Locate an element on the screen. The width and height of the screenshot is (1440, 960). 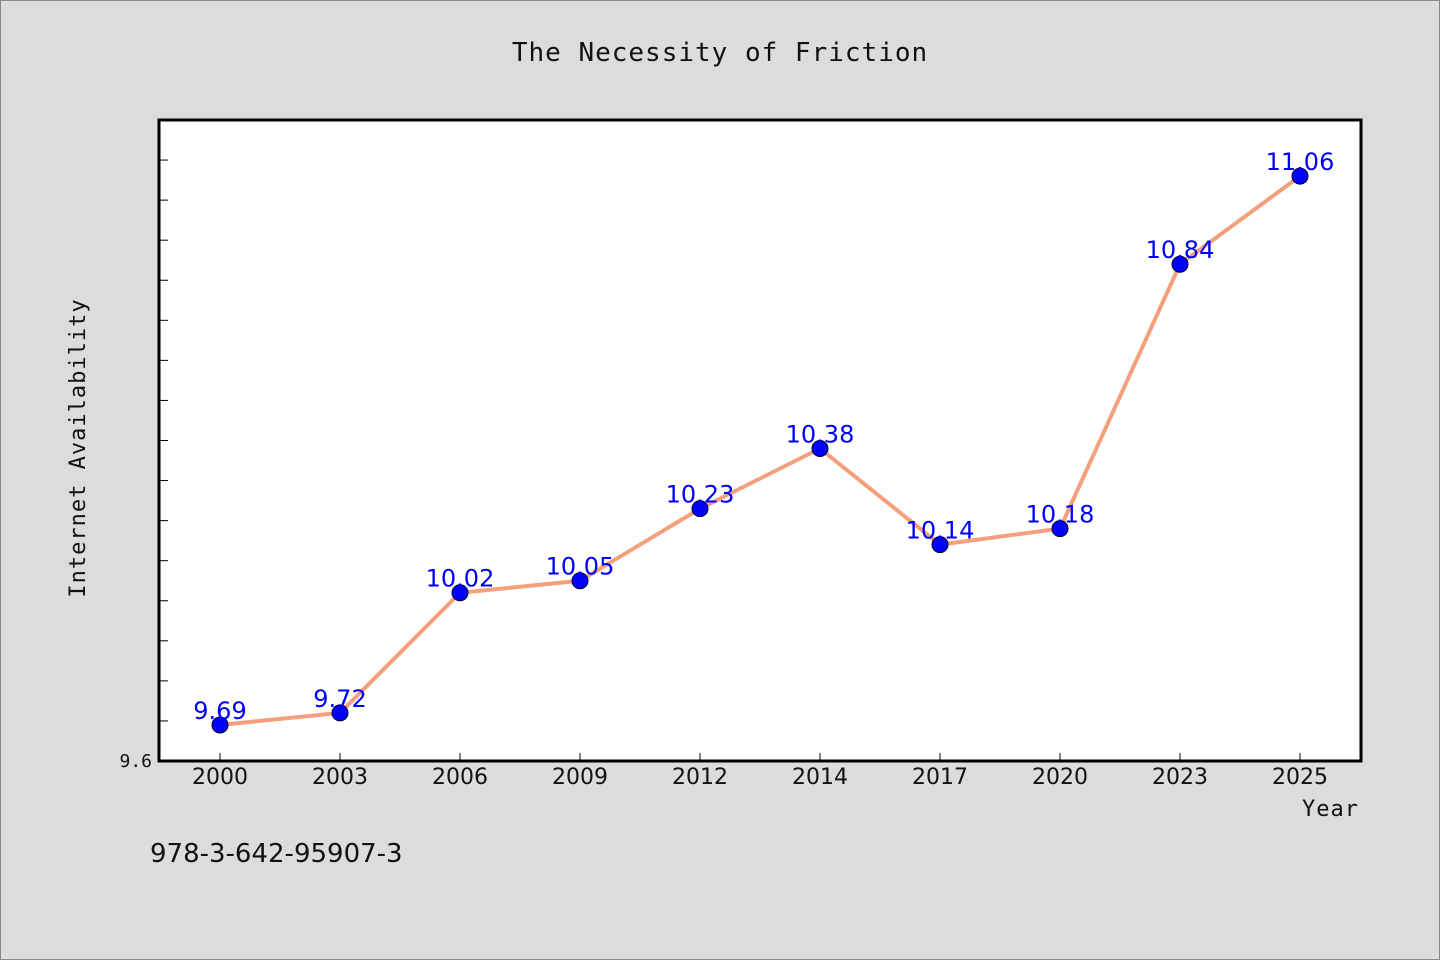
x-tick-label: 2020 is located at coordinates (1060, 777).